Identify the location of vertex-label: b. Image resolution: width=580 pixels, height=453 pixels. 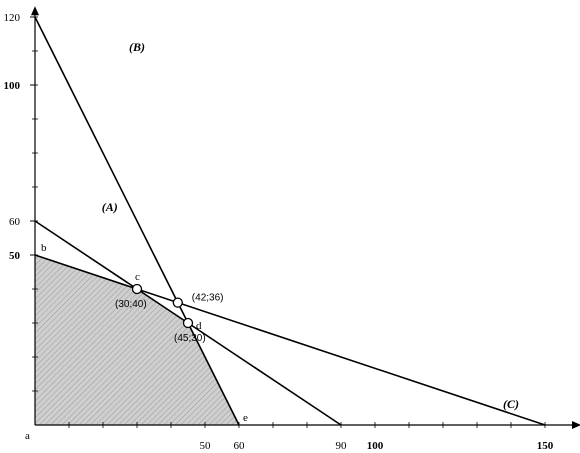
(44, 248).